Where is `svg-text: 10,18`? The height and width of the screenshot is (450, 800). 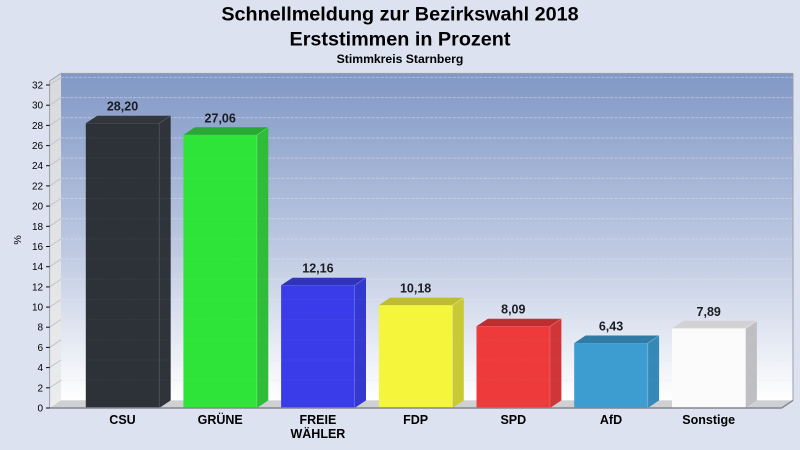 svg-text: 10,18 is located at coordinates (415, 289).